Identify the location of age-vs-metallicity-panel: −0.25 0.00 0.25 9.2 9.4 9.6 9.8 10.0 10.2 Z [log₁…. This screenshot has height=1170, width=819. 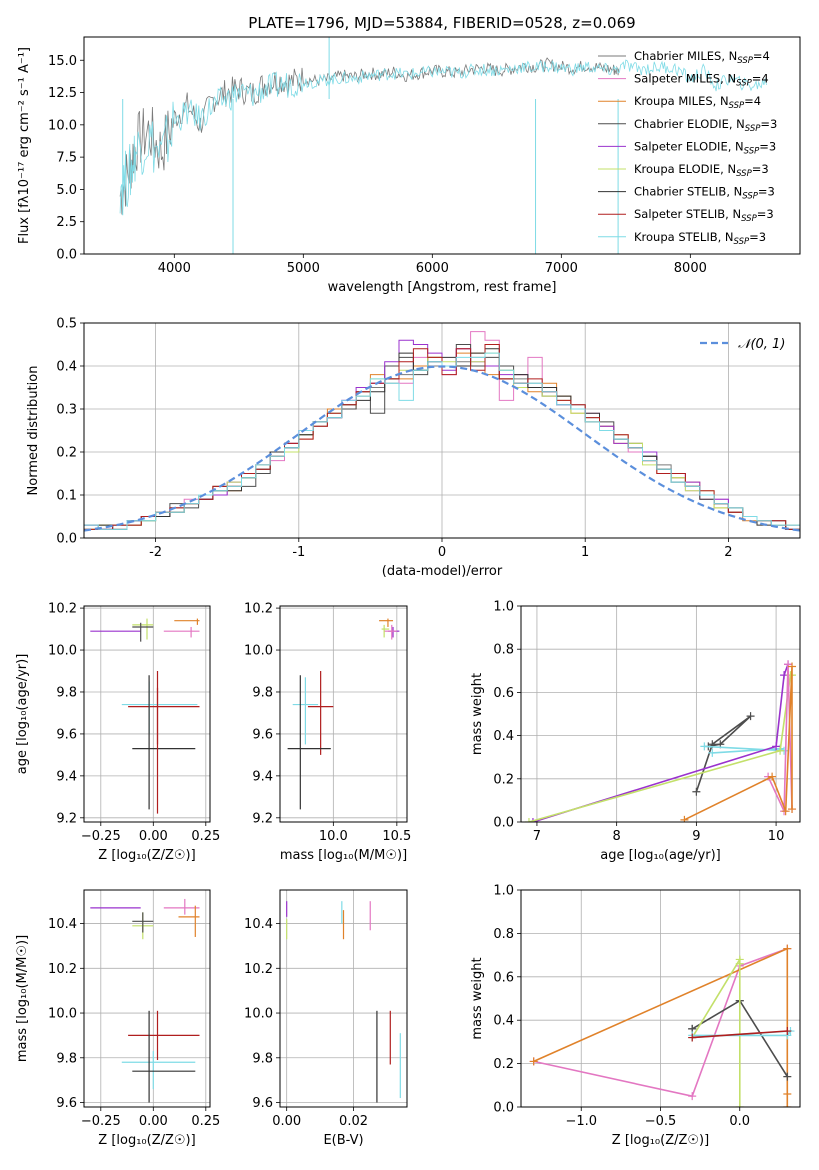
(117, 732).